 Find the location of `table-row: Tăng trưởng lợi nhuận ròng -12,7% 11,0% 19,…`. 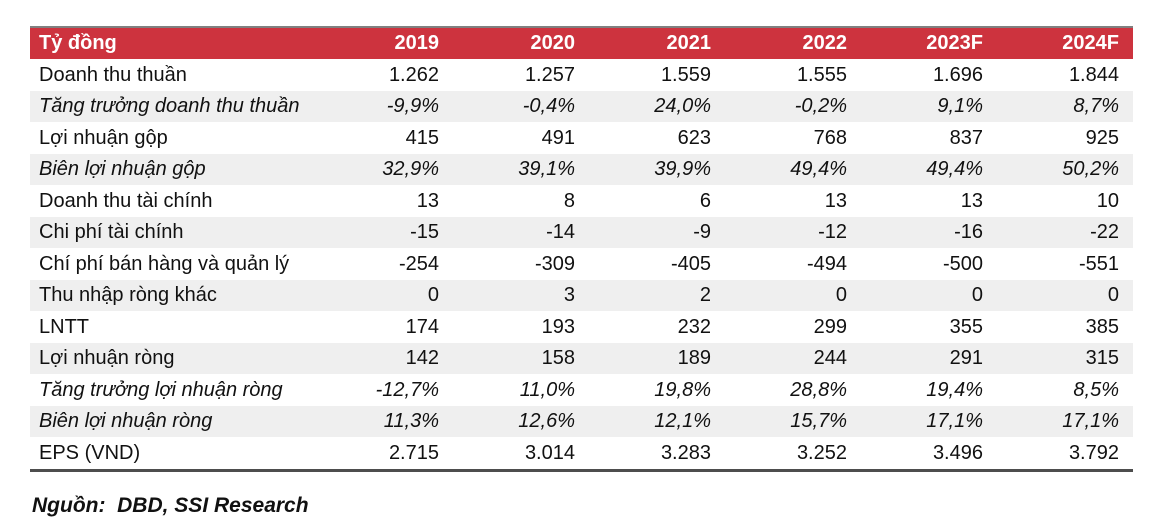

table-row: Tăng trưởng lợi nhuận ròng -12,7% 11,0% 19,… is located at coordinates (581, 390).